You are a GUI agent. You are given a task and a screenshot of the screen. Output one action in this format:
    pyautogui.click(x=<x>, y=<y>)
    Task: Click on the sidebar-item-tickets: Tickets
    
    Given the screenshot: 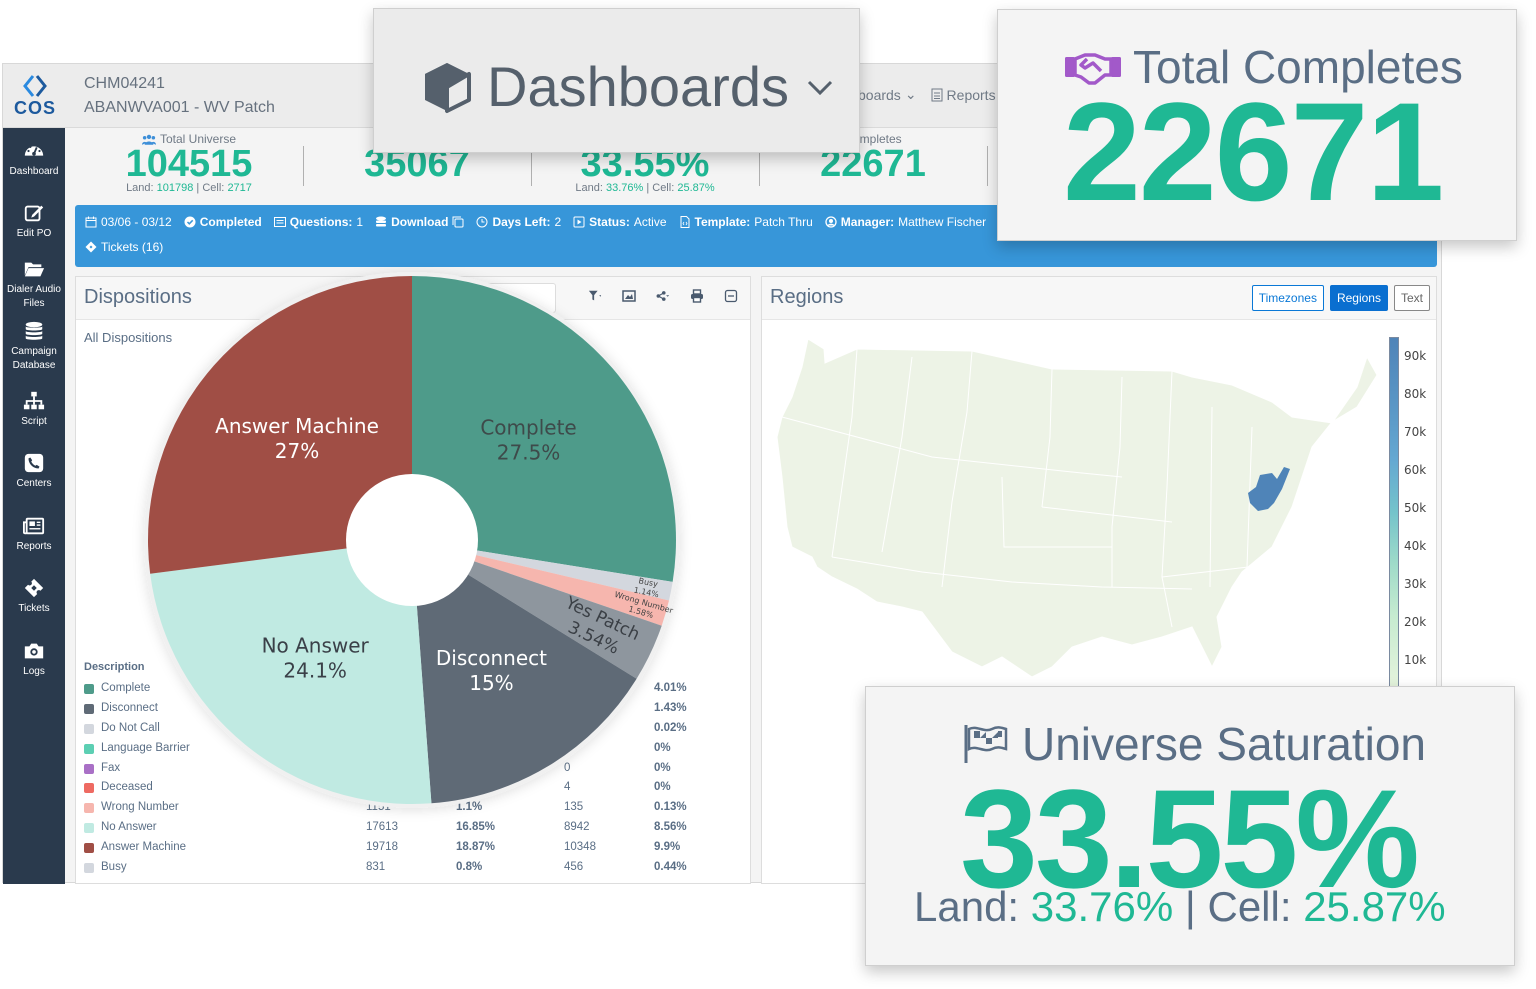 What is the action you would take?
    pyautogui.click(x=34, y=597)
    